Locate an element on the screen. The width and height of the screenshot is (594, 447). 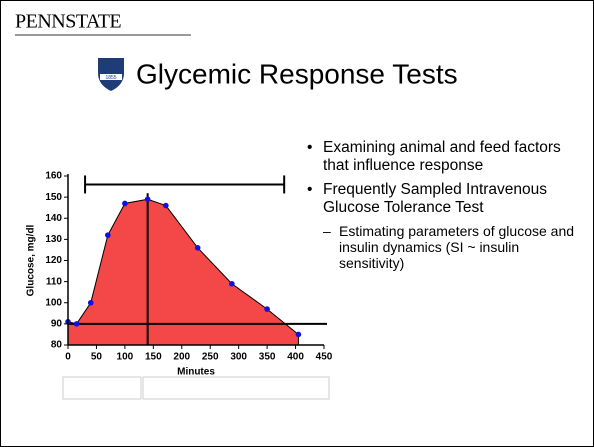
x-tick-label: 450 is located at coordinates (324, 357).